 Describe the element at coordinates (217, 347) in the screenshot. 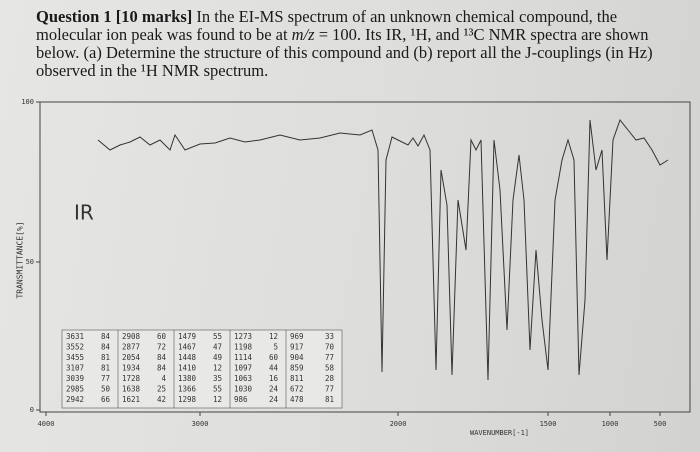

I see `transmittance: 47` at that location.